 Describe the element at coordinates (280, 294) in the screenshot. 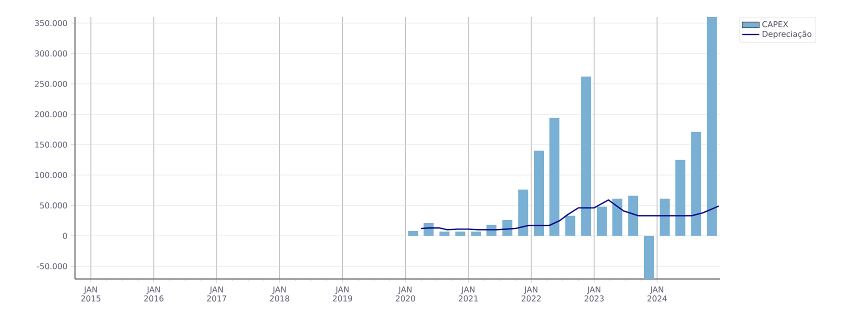

I see `x-tick-label: JAN 2018` at that location.